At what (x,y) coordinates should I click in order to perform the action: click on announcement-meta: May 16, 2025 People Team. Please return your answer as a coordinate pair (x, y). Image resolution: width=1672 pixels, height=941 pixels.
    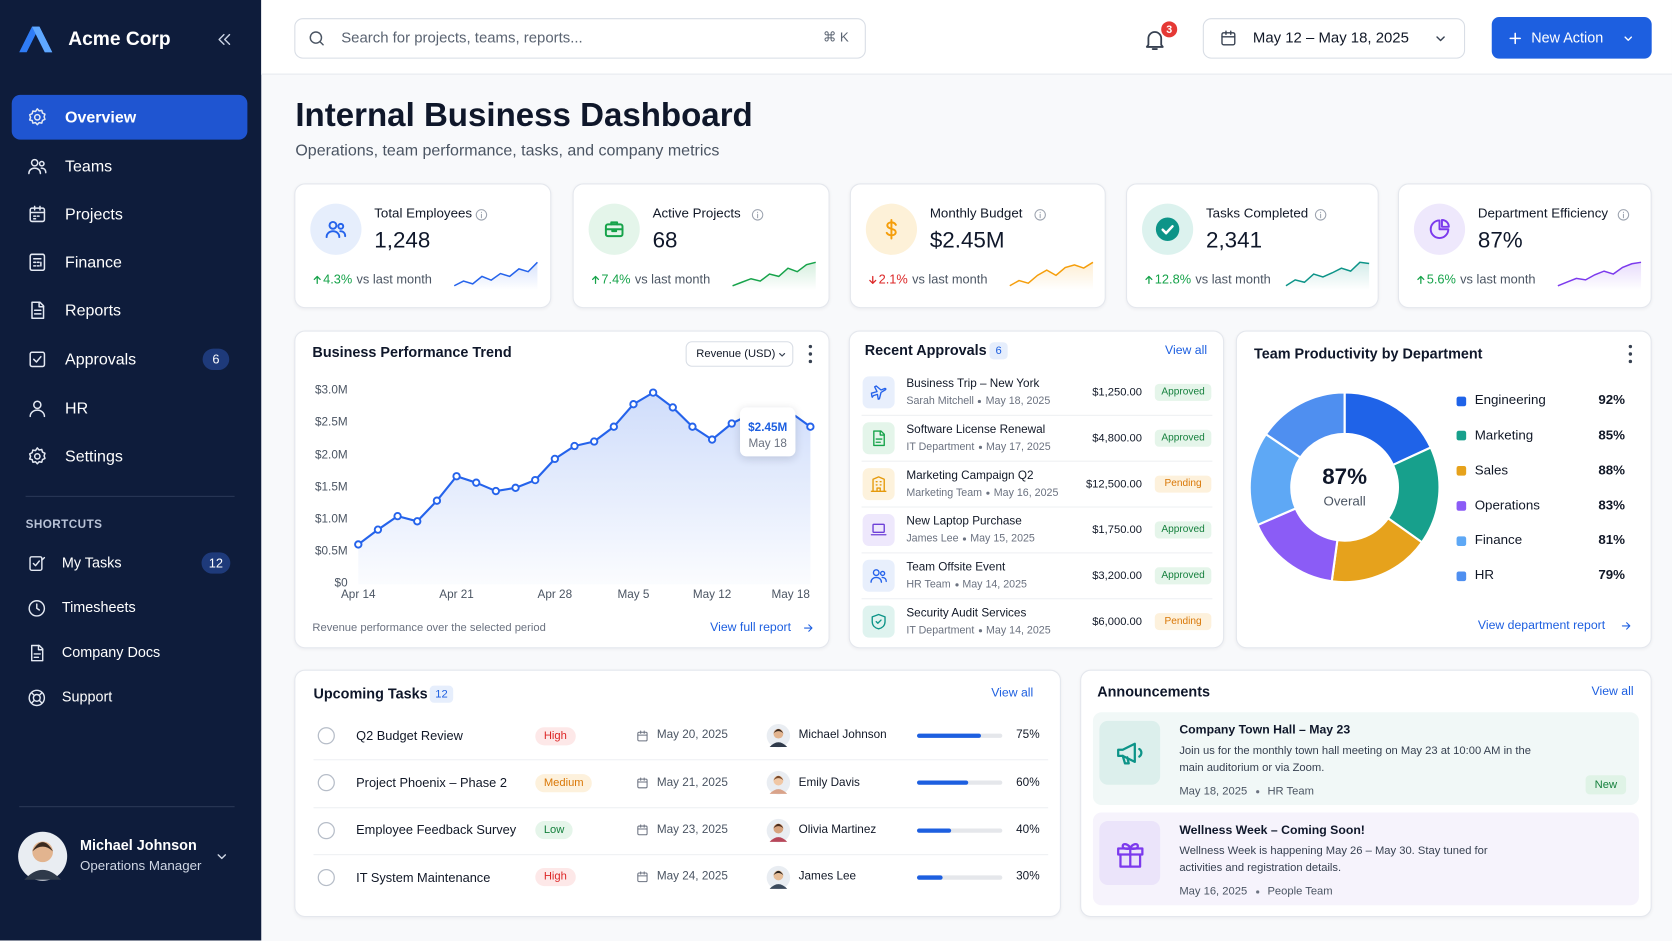
    Looking at the image, I should click on (1255, 891).